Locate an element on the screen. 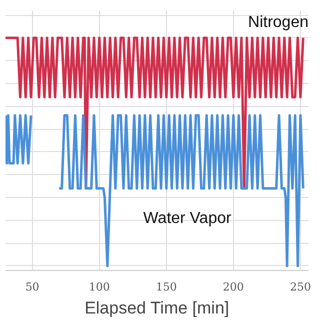  x-tick-label: 250 is located at coordinates (300, 287).